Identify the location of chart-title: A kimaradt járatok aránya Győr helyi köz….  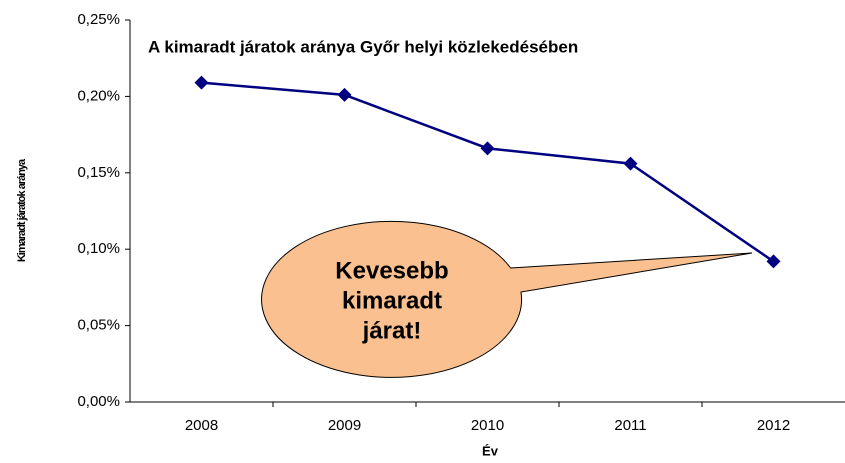
(363, 46).